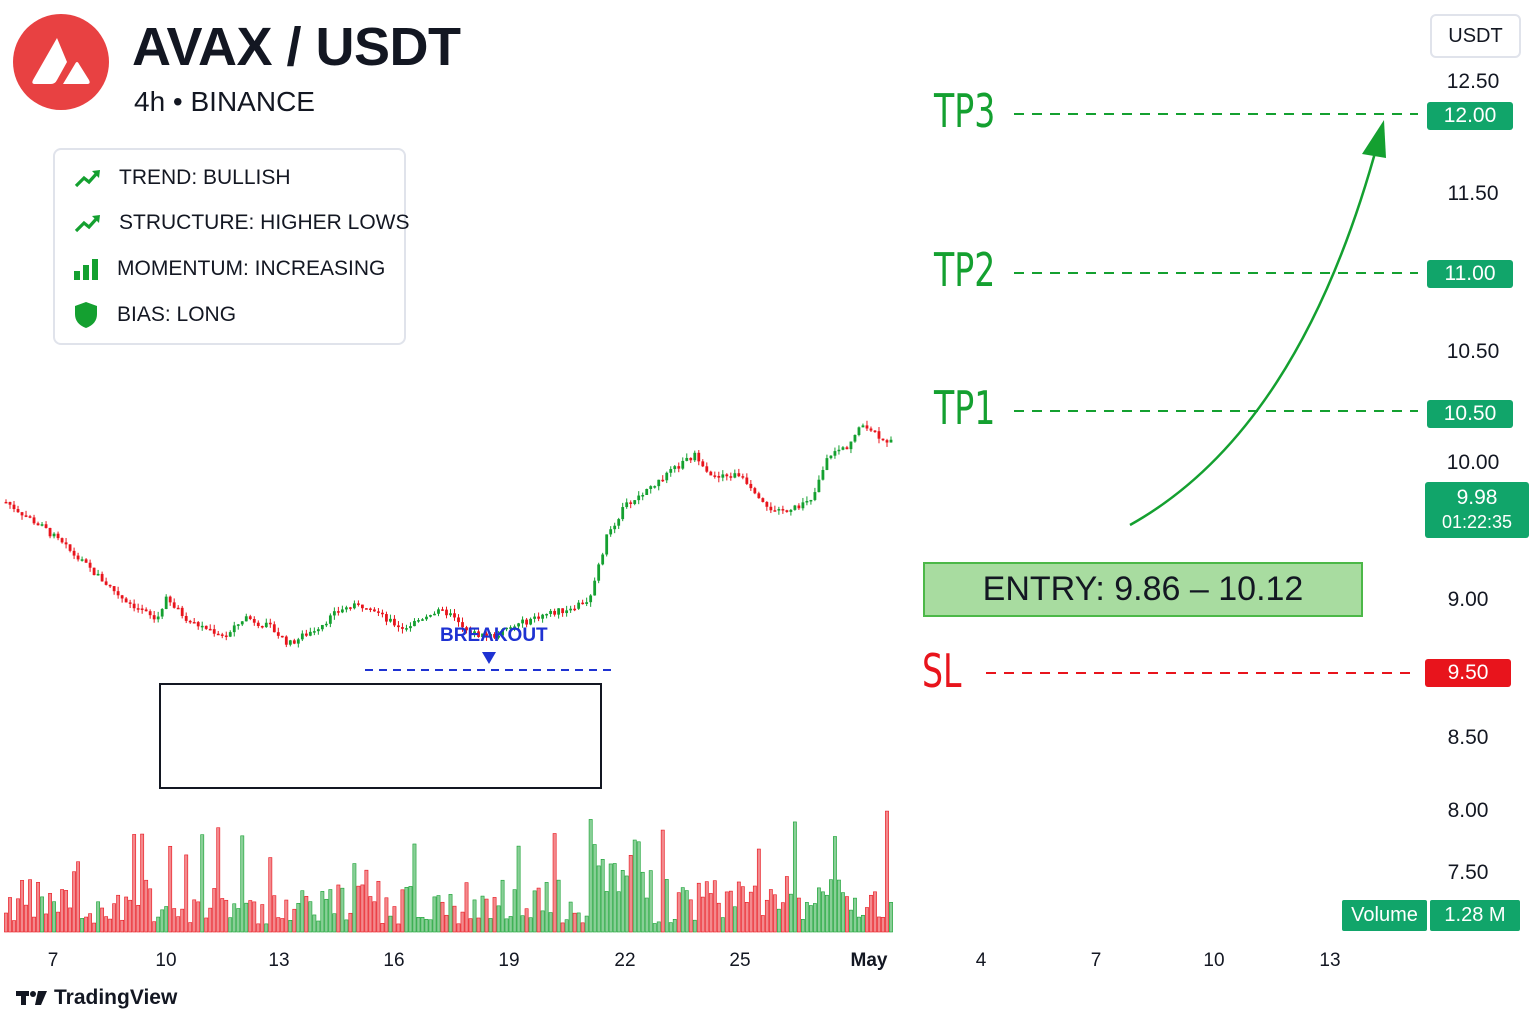 Image resolution: width=1536 pixels, height=1024 pixels. Describe the element at coordinates (1384, 915) in the screenshot. I see `volume-label: Volume` at that location.